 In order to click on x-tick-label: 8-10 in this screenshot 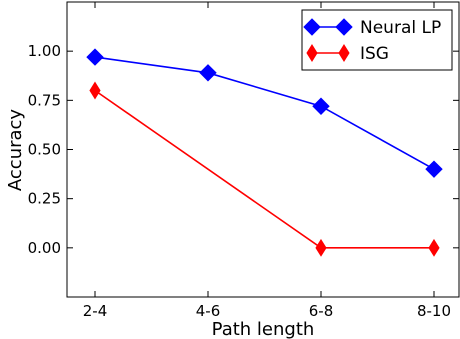, I will do `click(434, 311)`.